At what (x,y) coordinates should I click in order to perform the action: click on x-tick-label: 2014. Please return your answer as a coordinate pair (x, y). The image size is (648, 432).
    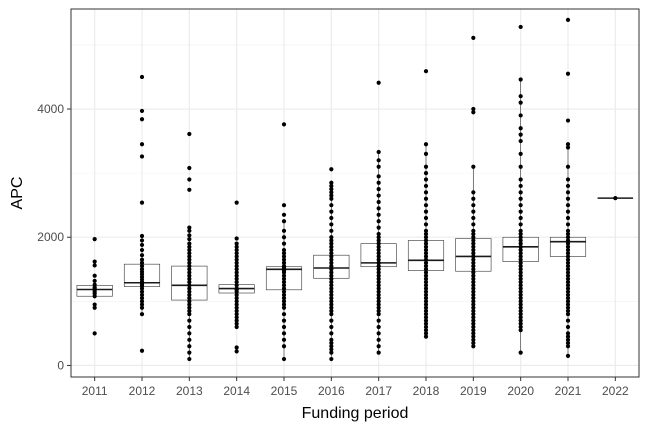
    Looking at the image, I should click on (236, 391).